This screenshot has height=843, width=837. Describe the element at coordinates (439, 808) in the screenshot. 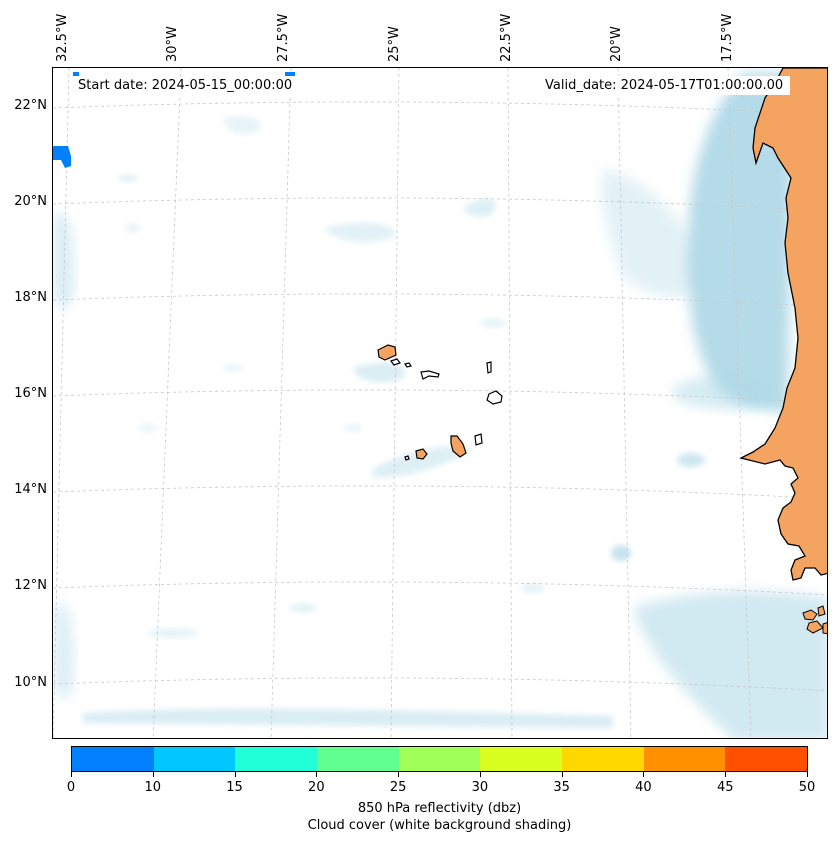

I see `colorbar-label: 850 hPa reflectivity (dbz)` at that location.